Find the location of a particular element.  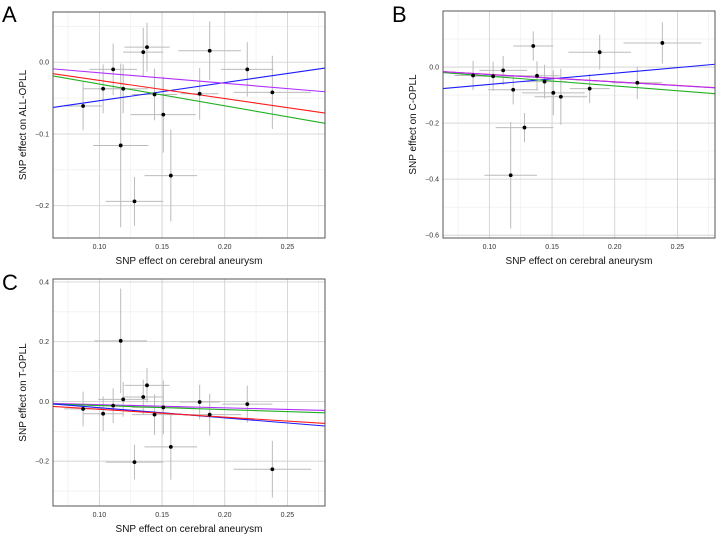

panel-label: A is located at coordinates (9, 14).